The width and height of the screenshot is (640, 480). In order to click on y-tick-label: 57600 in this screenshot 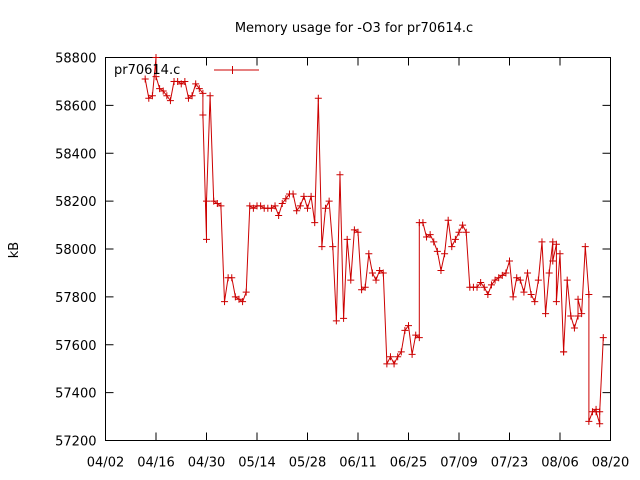, I will do `click(75, 346)`.